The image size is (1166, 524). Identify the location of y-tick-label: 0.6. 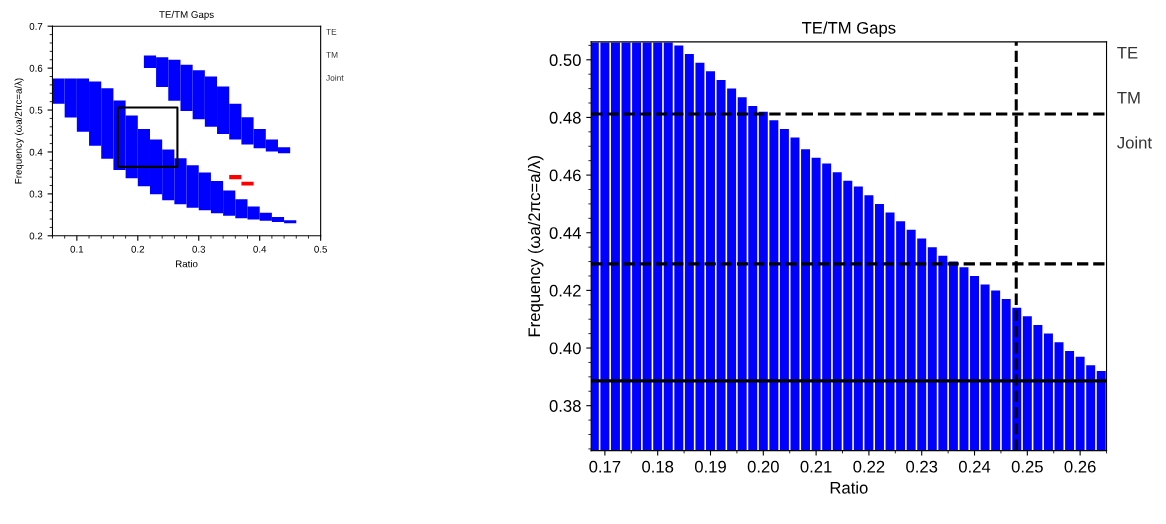
(36, 68).